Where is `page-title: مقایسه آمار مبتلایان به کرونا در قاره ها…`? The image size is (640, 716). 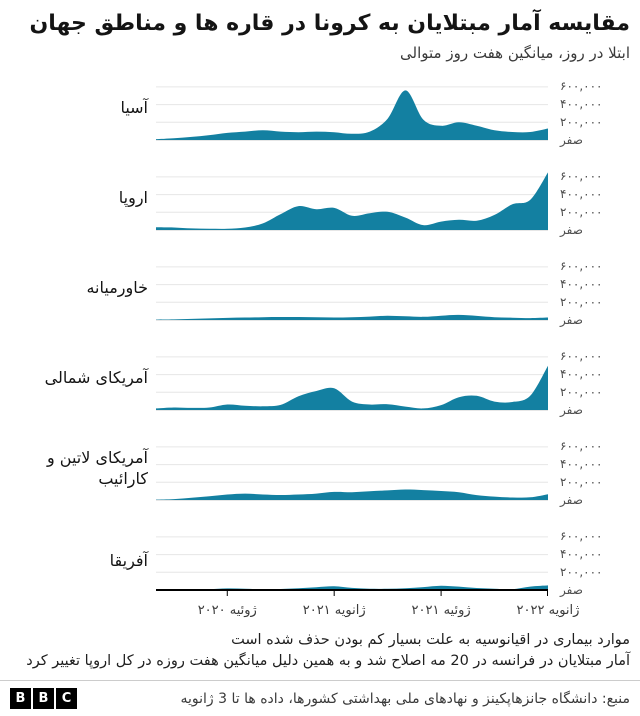 page-title: مقایسه آمار مبتلایان به کرونا در قاره ها… is located at coordinates (329, 23).